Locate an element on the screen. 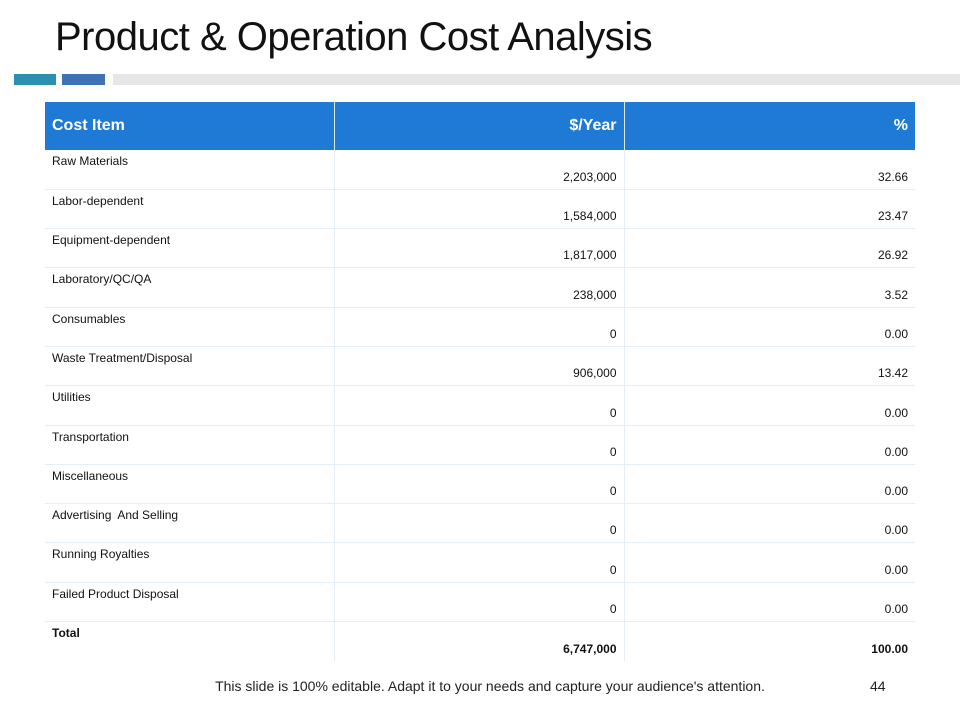 The width and height of the screenshot is (960, 720). cell-percent: 32.66 is located at coordinates (769, 170).